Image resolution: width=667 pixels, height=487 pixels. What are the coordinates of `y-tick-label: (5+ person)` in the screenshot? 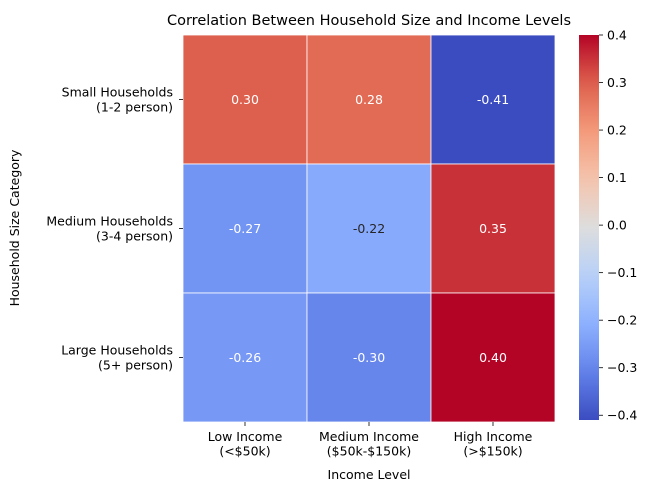 It's located at (135, 365).